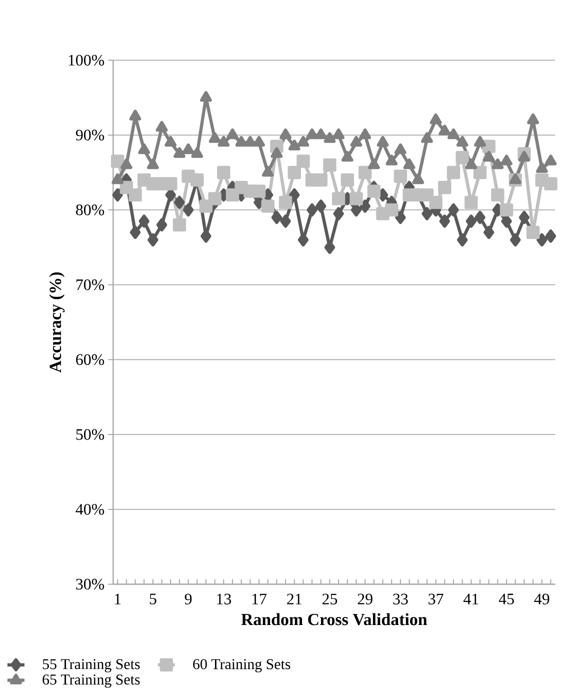 Image resolution: width=570 pixels, height=698 pixels. I want to click on x-tick-label: 9, so click(188, 599).